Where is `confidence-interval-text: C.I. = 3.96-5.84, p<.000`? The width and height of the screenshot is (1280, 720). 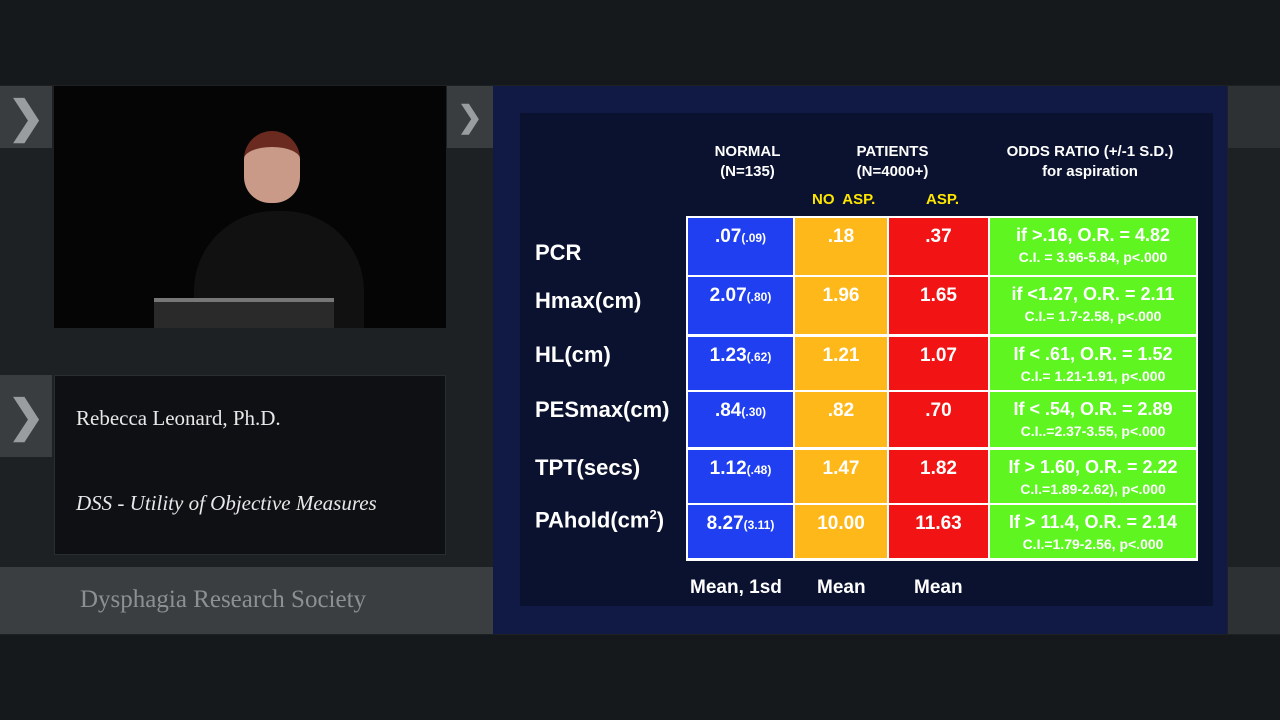 confidence-interval-text: C.I. = 3.96-5.84, p<.000 is located at coordinates (1093, 257).